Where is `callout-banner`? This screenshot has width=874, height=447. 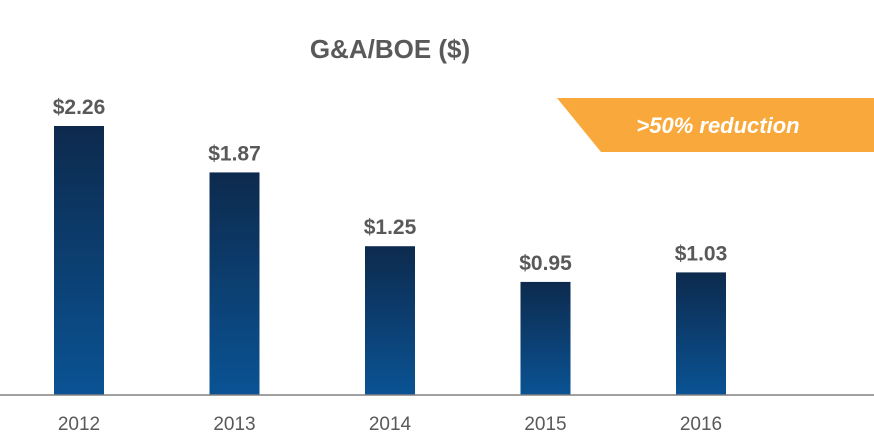
callout-banner is located at coordinates (715, 125).